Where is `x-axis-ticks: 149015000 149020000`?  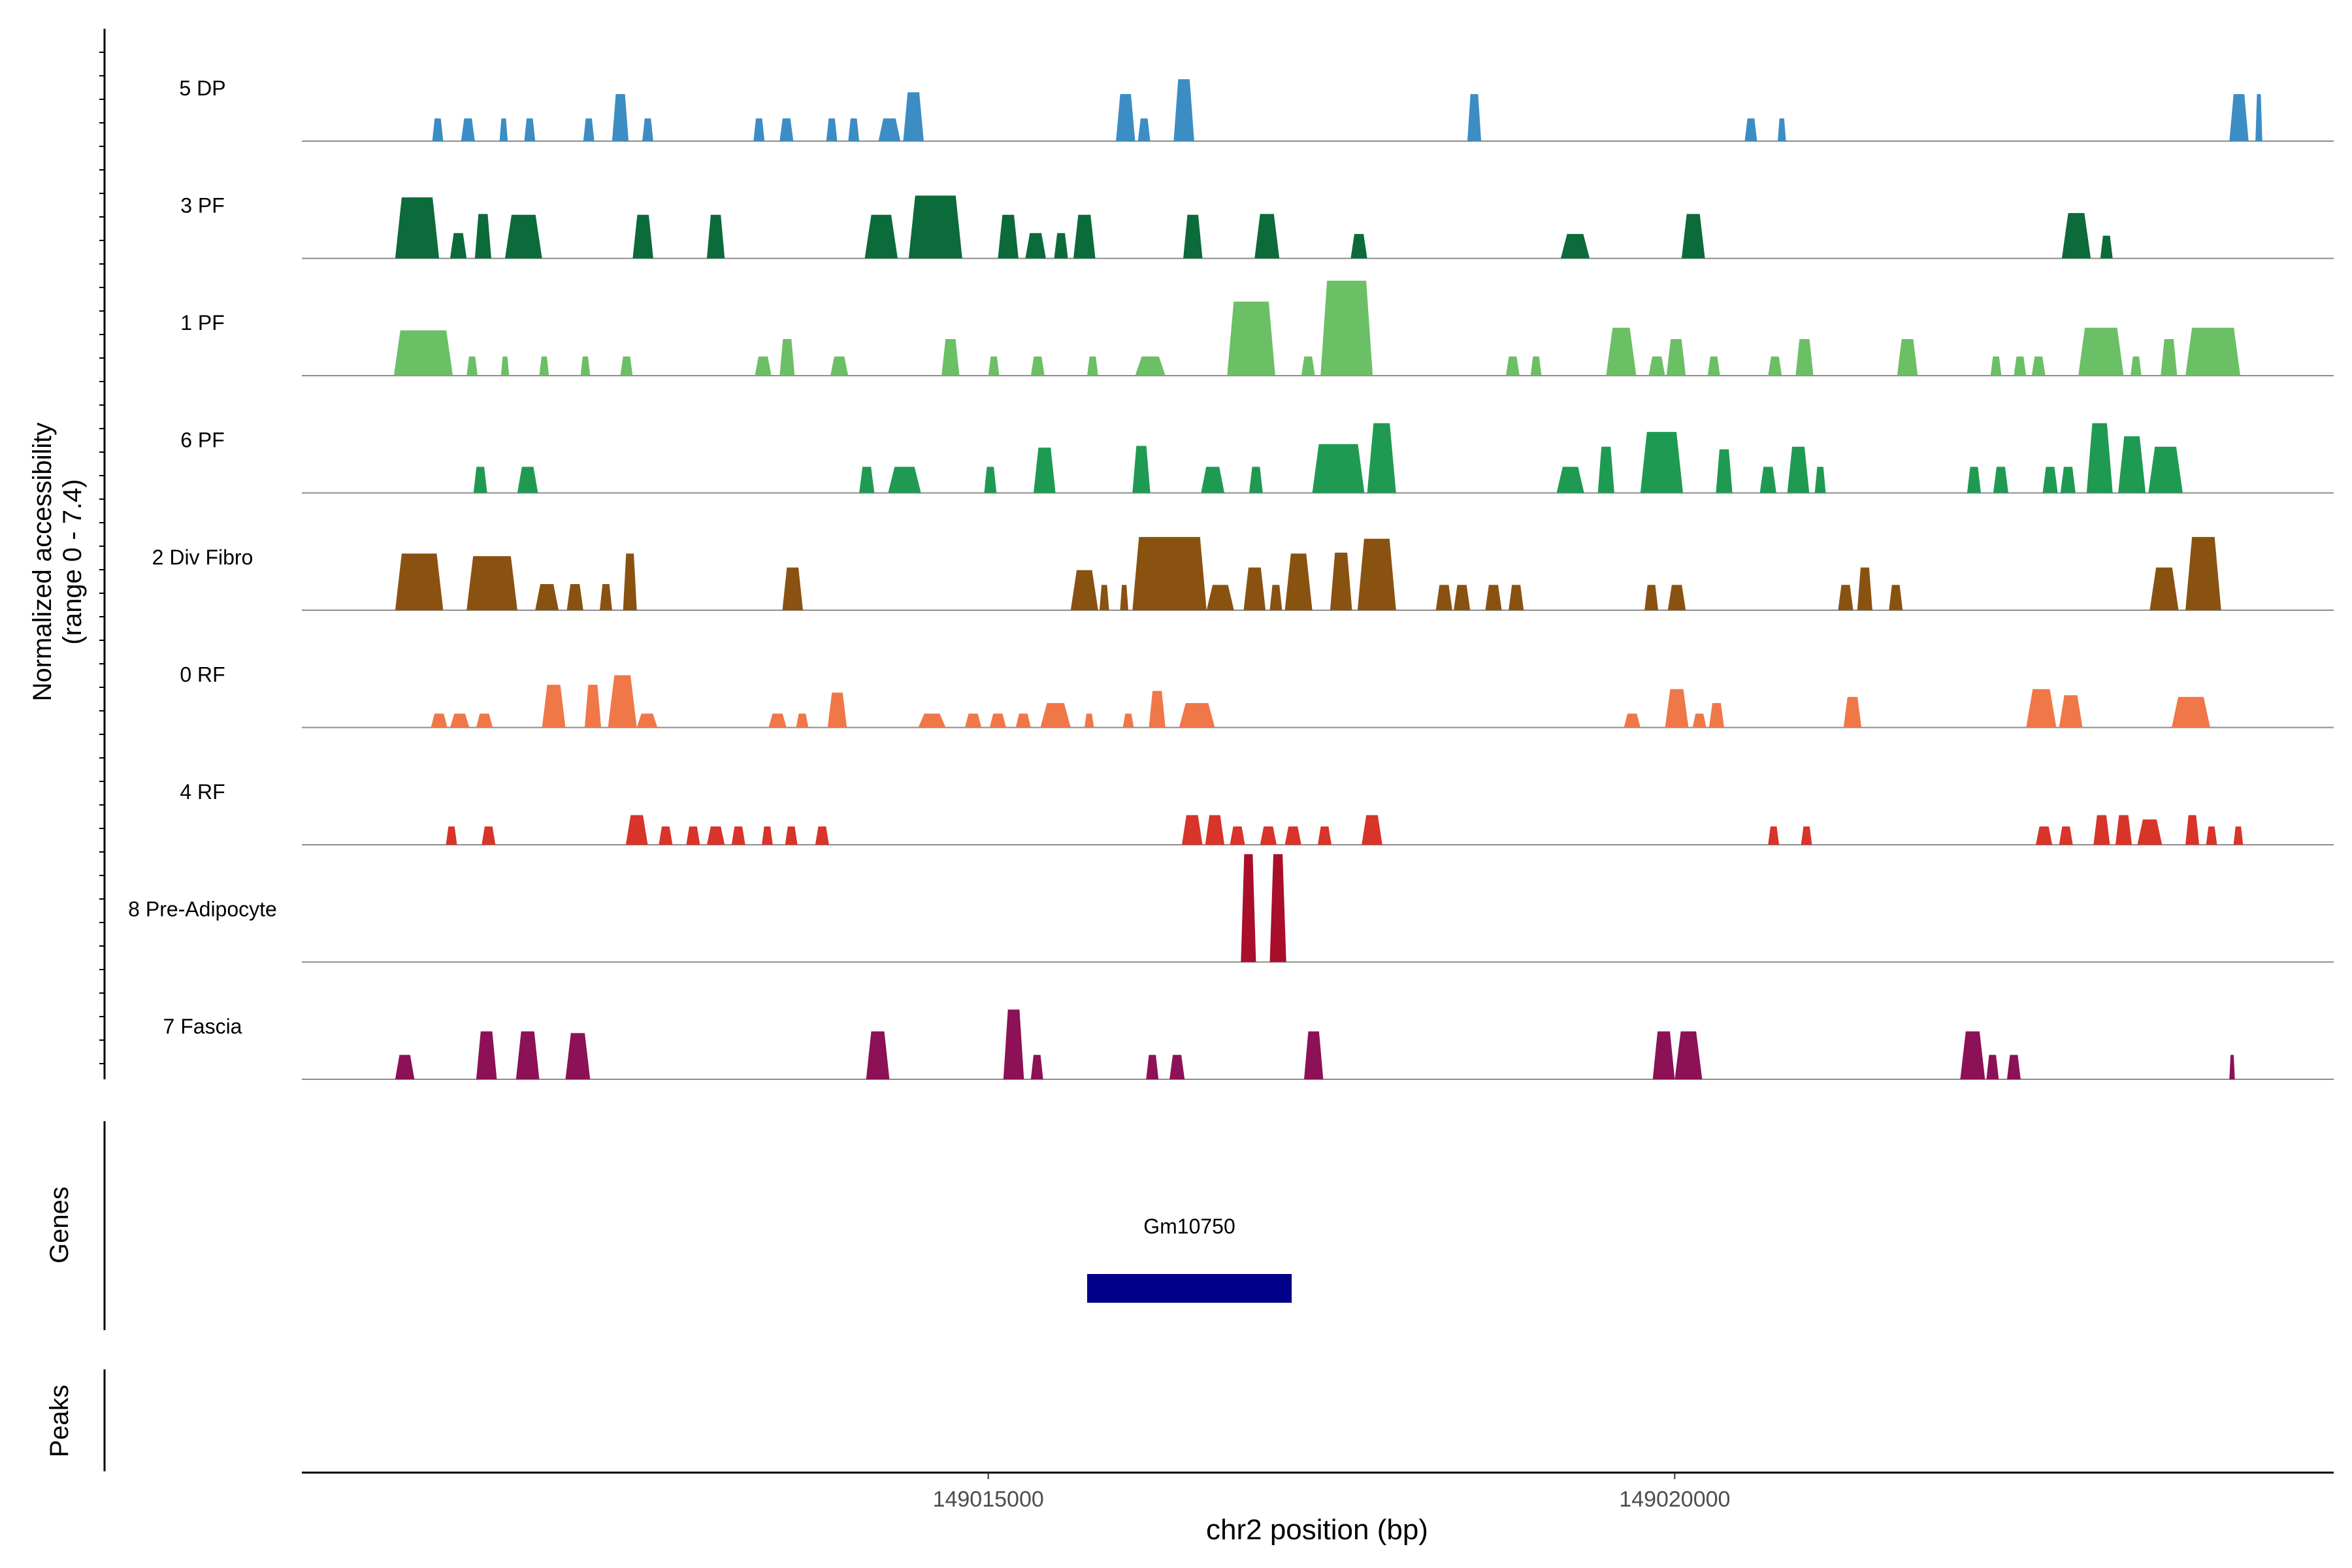
x-axis-ticks: 149015000 149020000 is located at coordinates (1331, 1492).